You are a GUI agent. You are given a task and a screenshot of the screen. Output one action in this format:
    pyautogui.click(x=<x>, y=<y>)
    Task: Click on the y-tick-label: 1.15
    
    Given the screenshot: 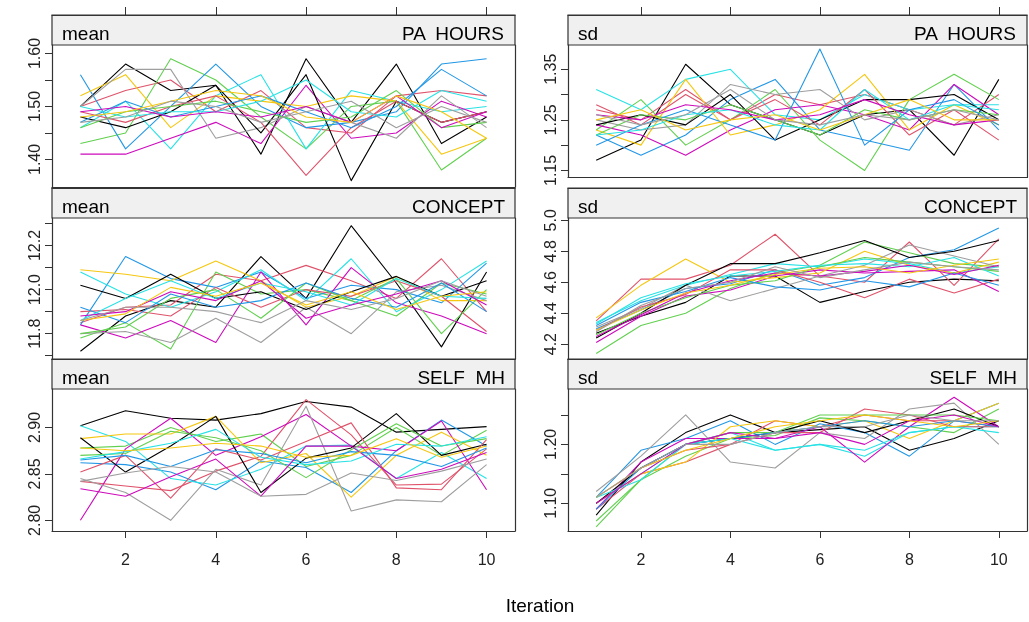 What is the action you would take?
    pyautogui.click(x=550, y=170)
    